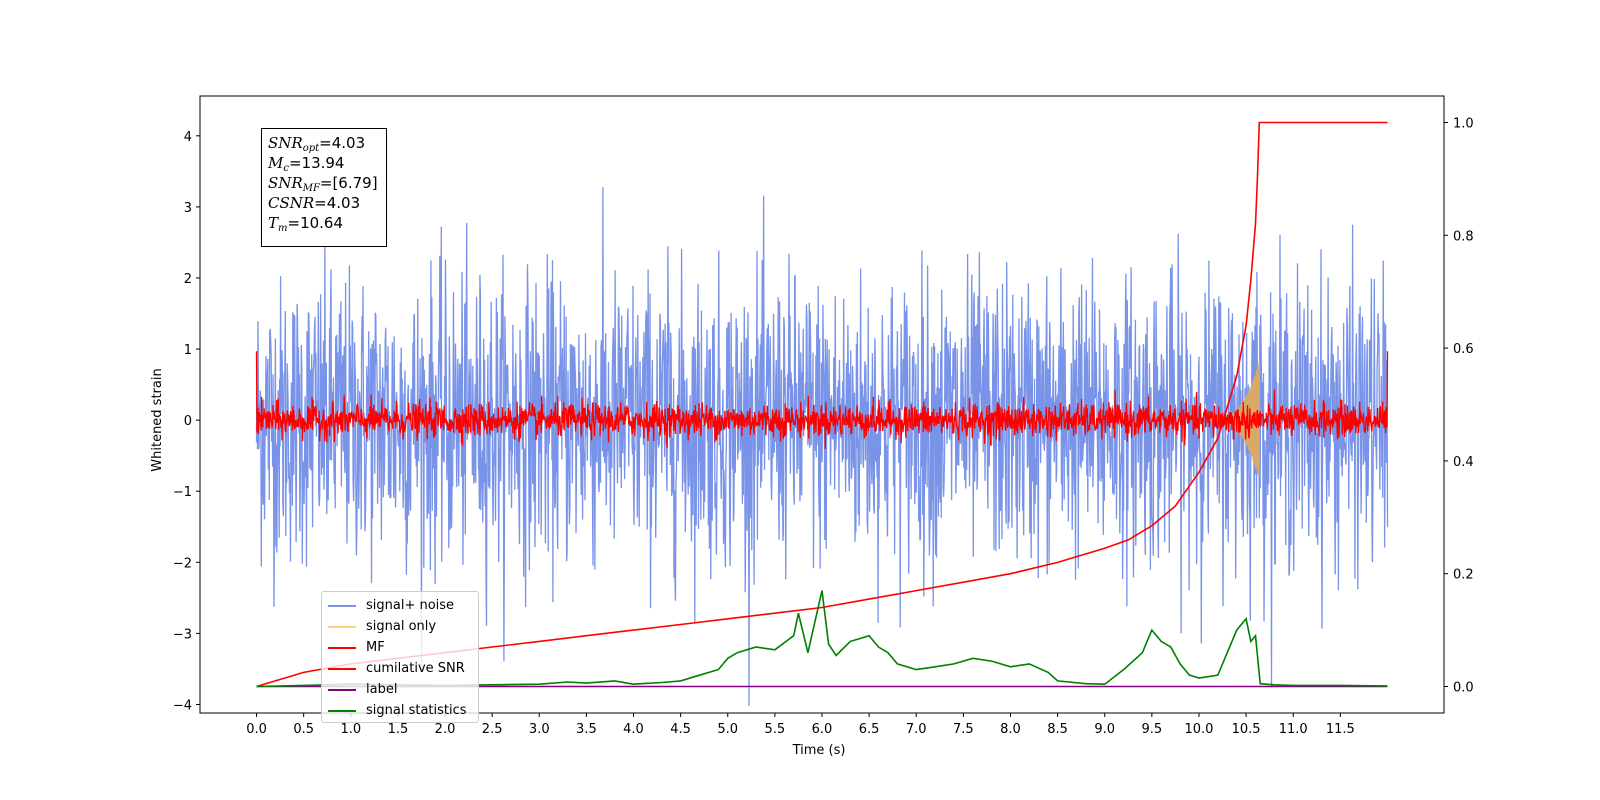  I want to click on y-tick-label: −4, so click(182, 705).